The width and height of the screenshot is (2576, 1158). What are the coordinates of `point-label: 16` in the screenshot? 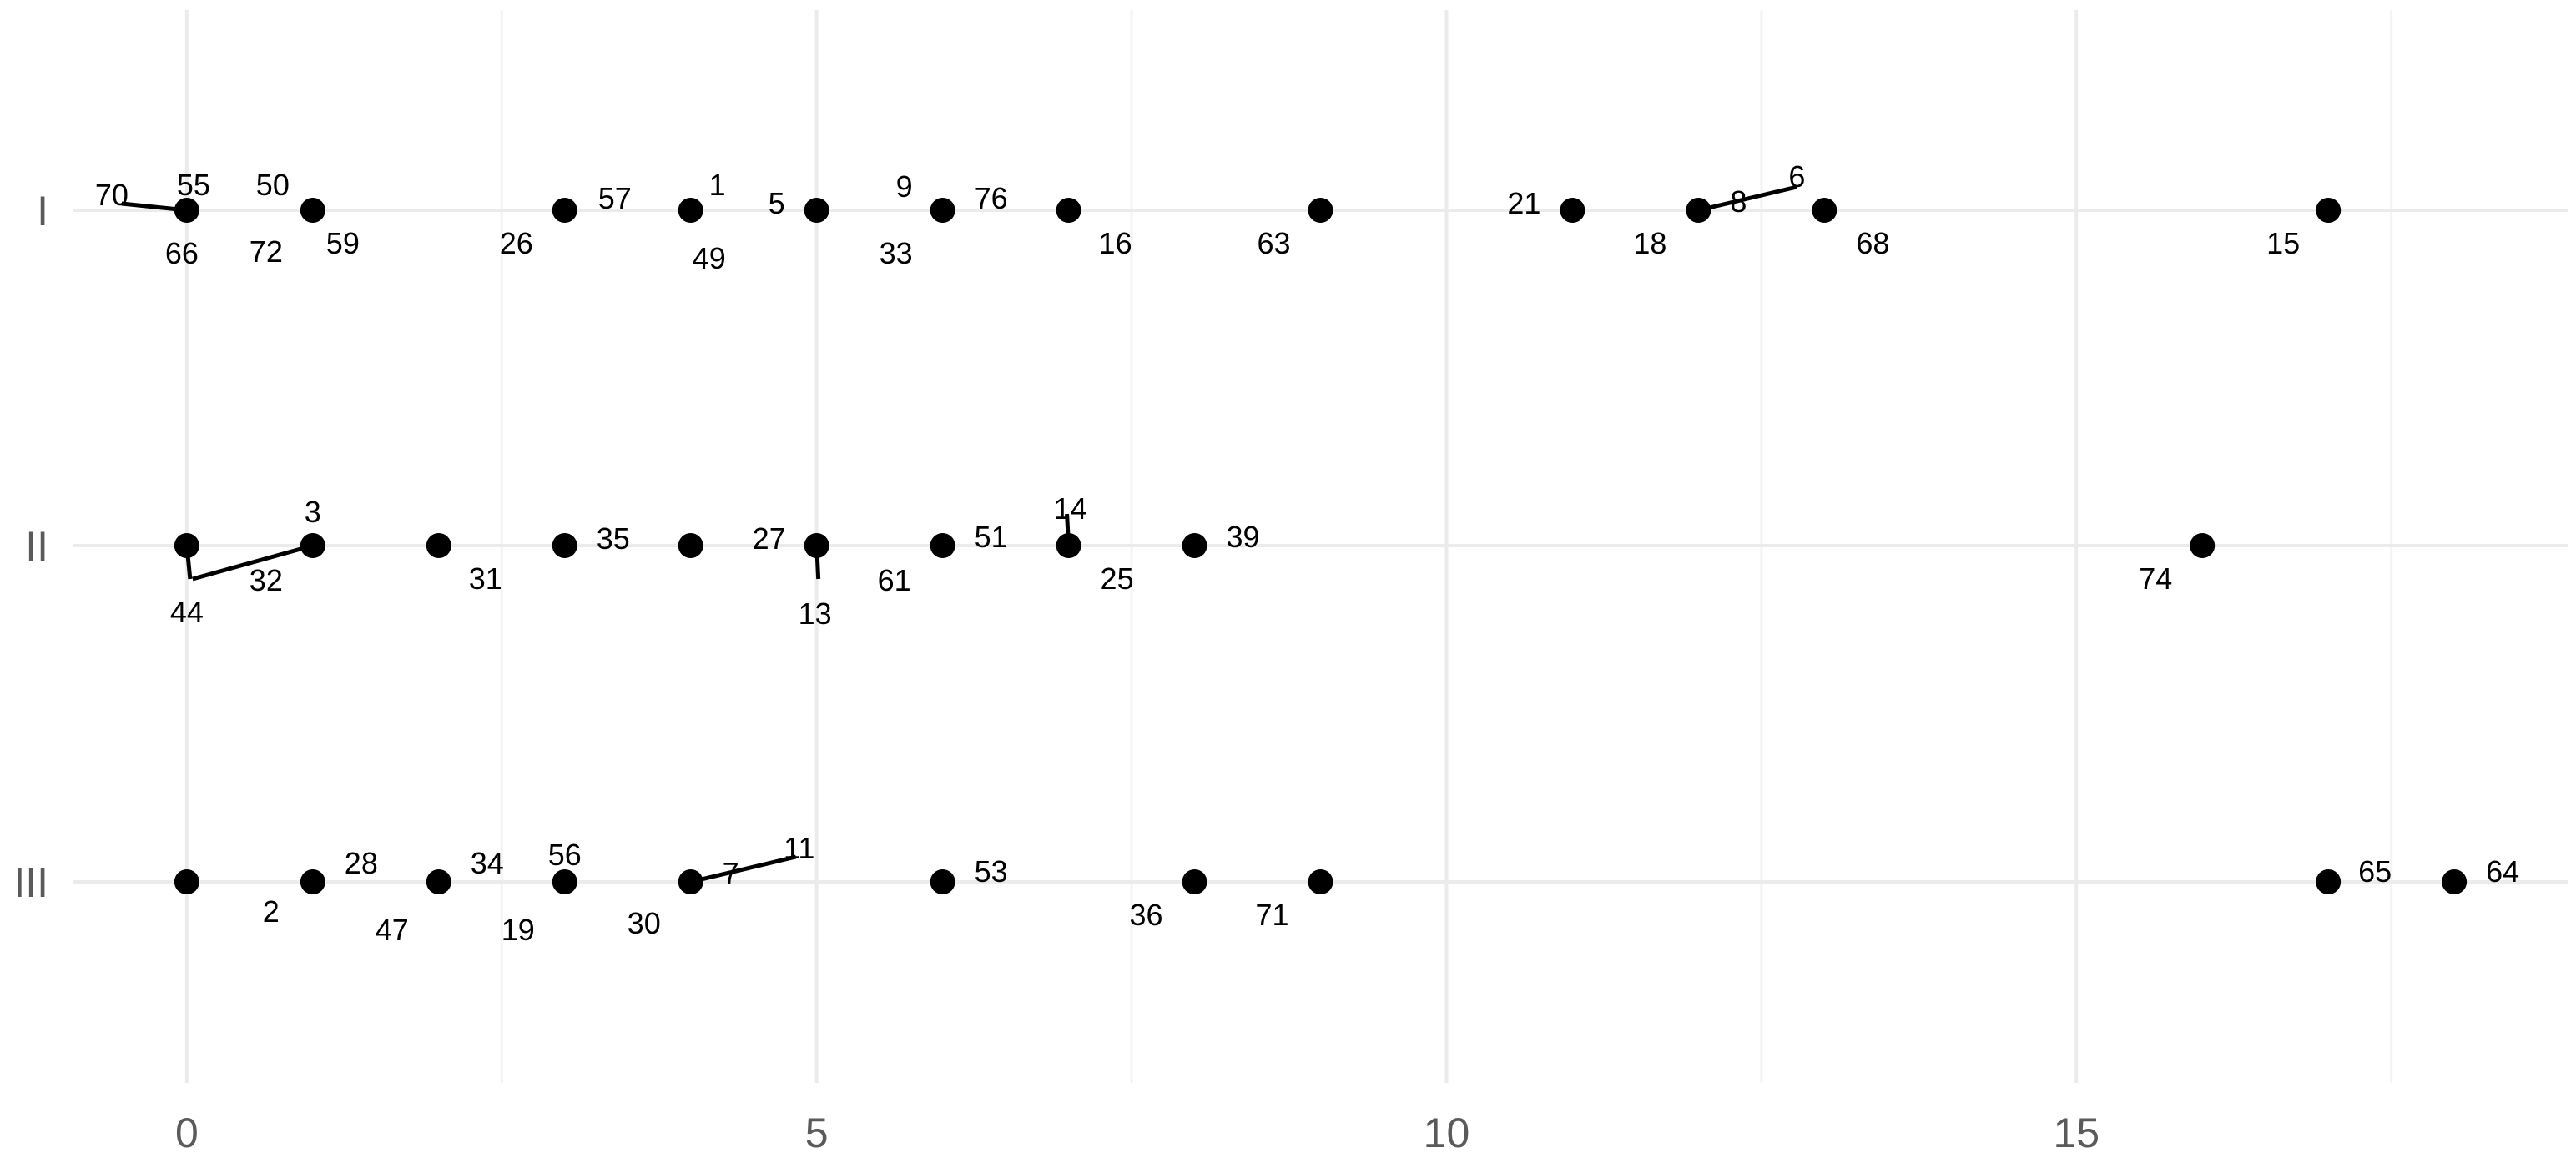 It's located at (1115, 243).